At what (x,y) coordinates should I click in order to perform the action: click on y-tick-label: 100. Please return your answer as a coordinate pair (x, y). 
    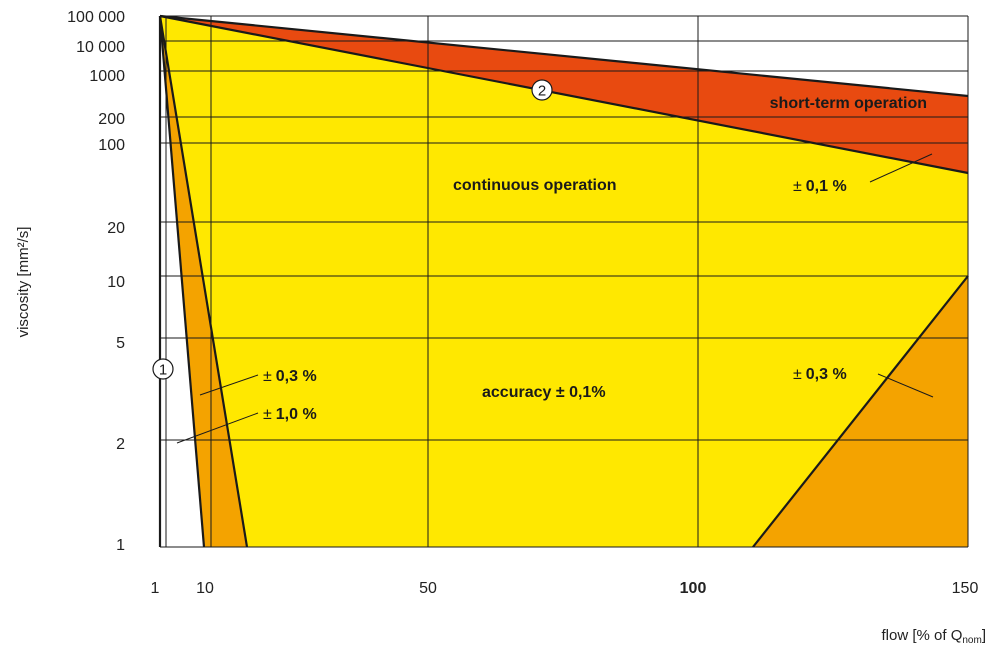
    Looking at the image, I should click on (111, 145).